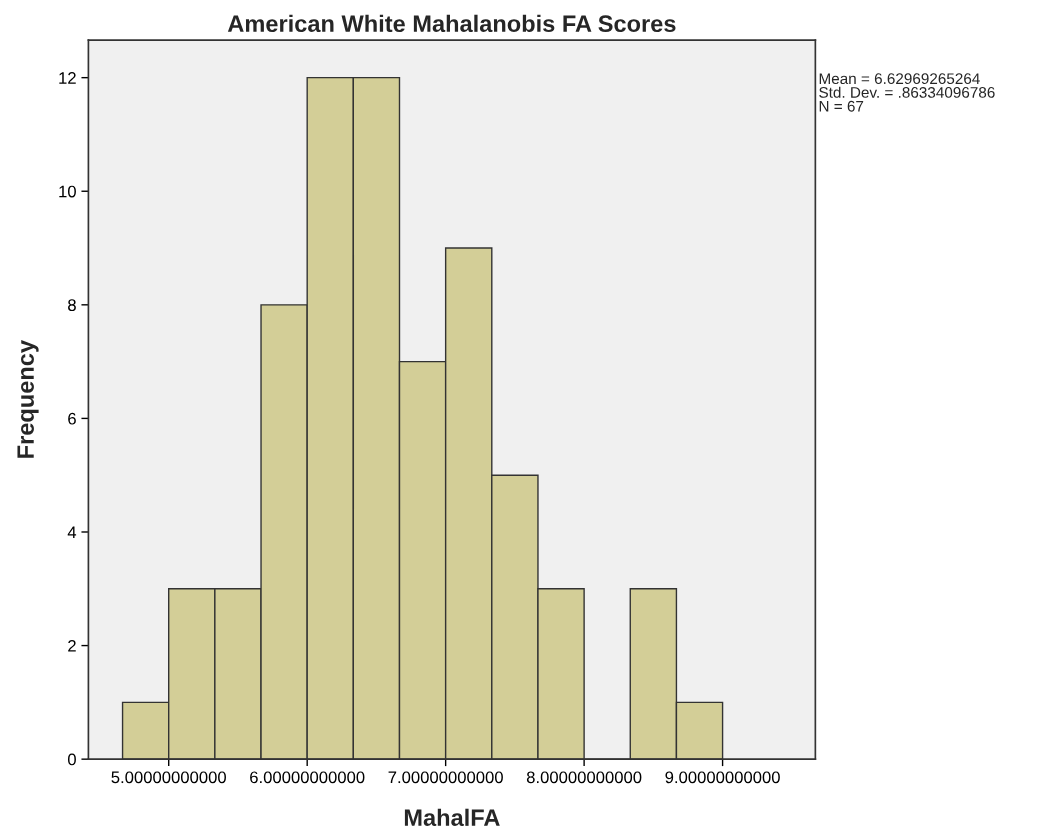  I want to click on x-tick-label: 9.00000000000, so click(722, 777).